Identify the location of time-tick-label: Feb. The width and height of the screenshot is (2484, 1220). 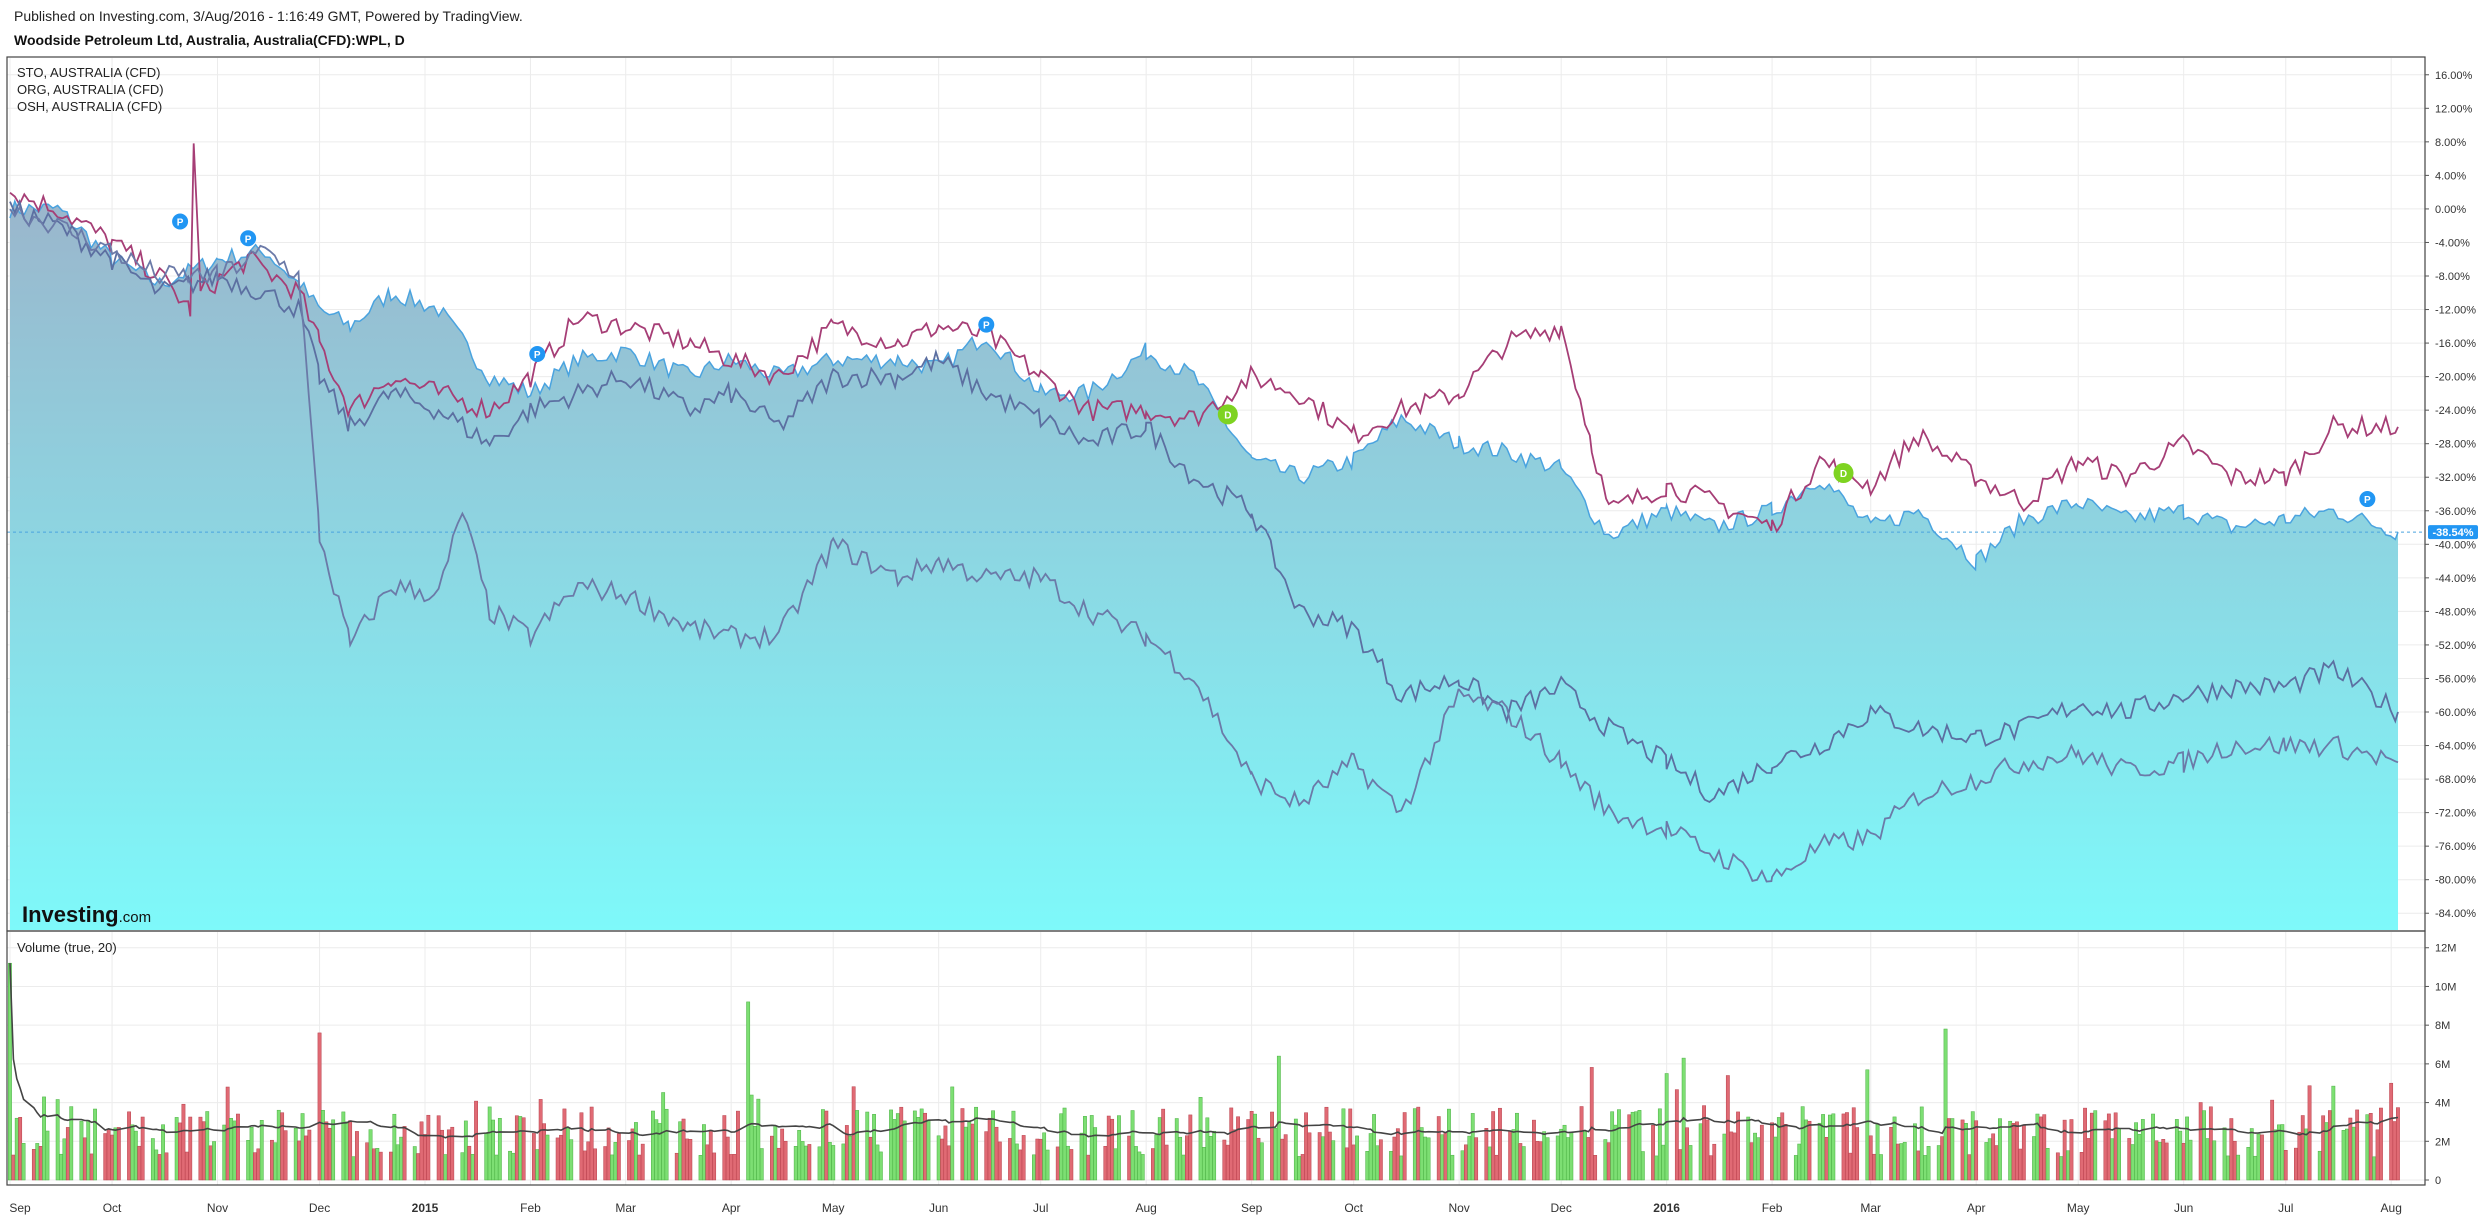
(1772, 1208).